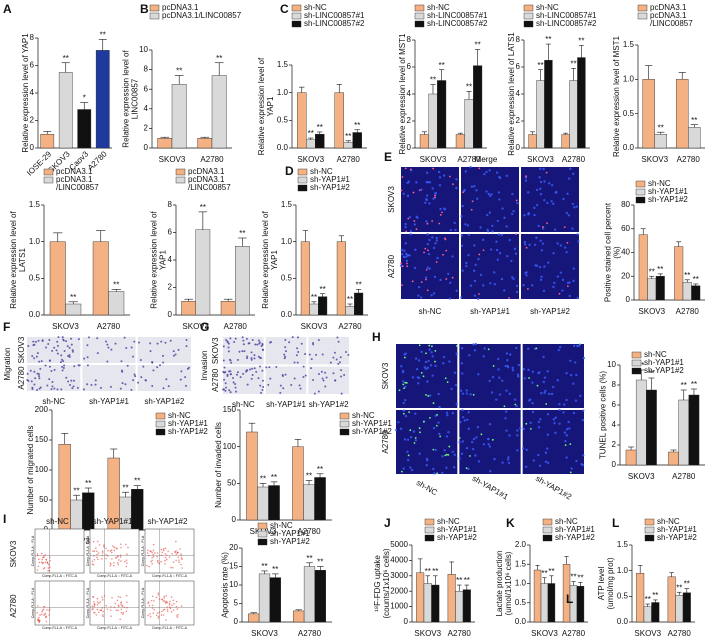  Describe the element at coordinates (289, 171) in the screenshot. I see `panel-letter: D` at that location.